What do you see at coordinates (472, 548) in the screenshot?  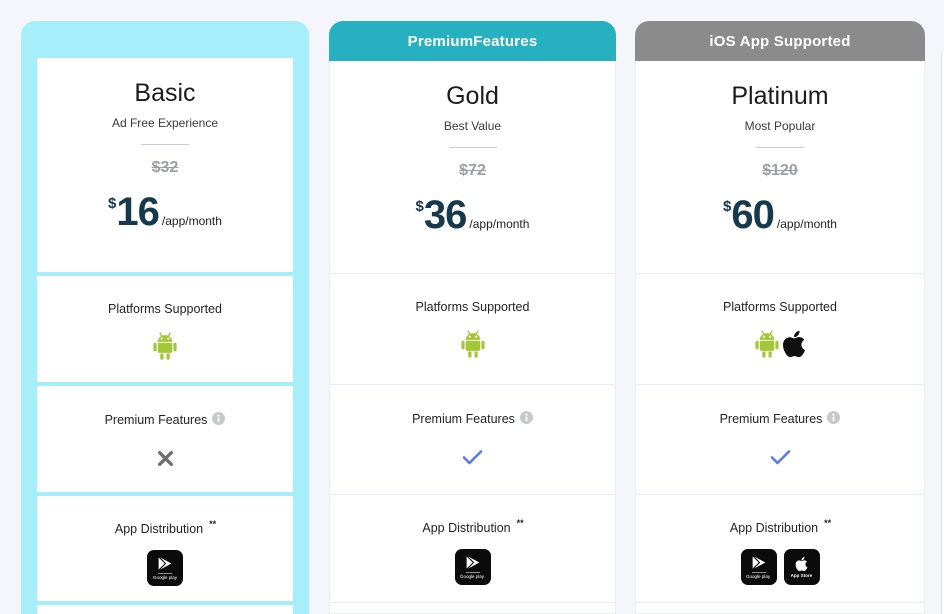 I see `gold-distribution-cell: App Distribution ** Google play` at bounding box center [472, 548].